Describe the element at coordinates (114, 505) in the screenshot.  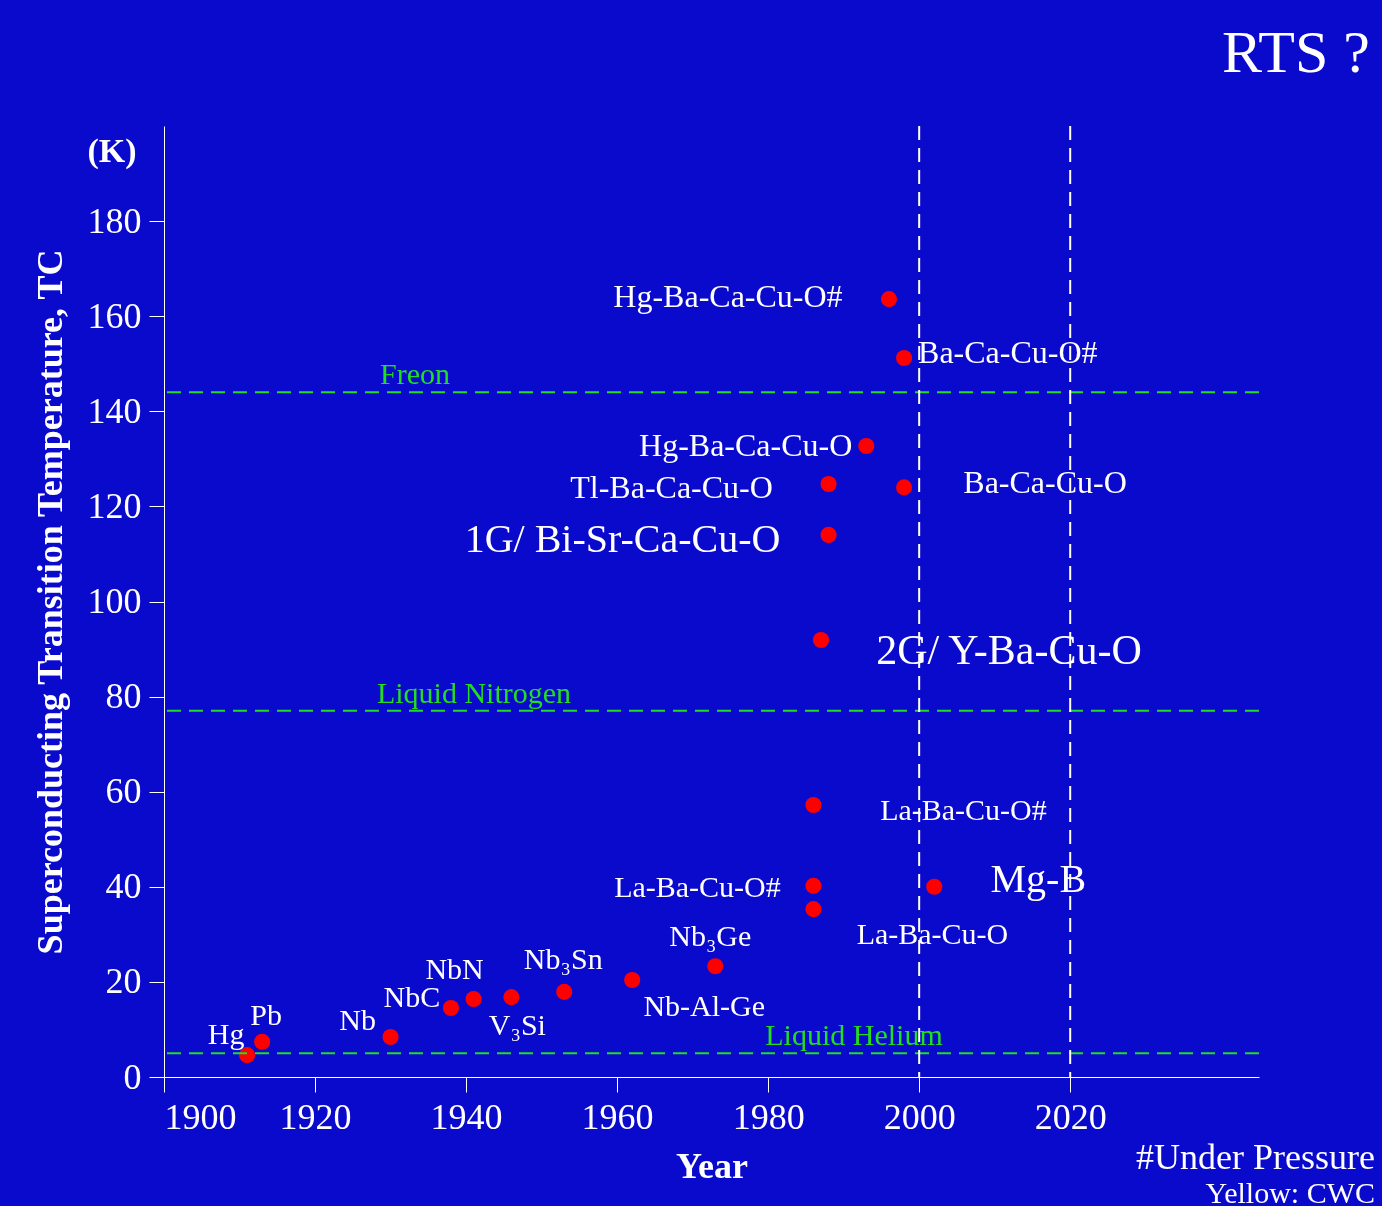
I see `y-tick-label: 120` at that location.